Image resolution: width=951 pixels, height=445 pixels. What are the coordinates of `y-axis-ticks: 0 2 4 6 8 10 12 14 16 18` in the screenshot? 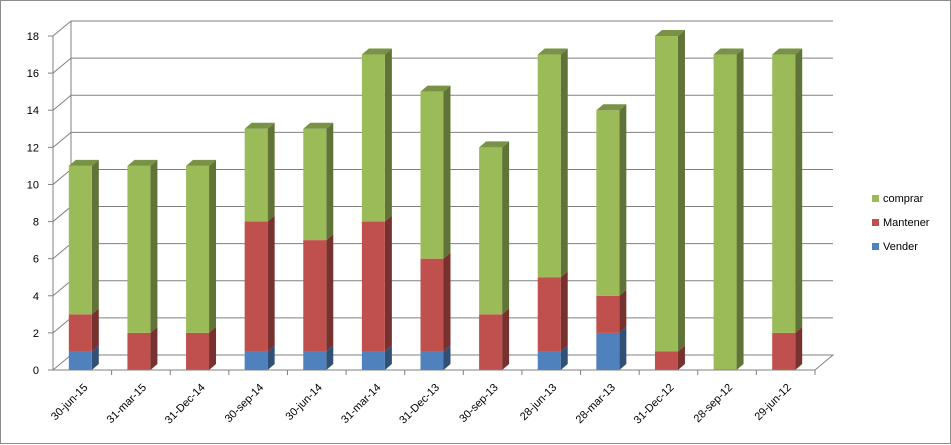 It's located at (40, 204).